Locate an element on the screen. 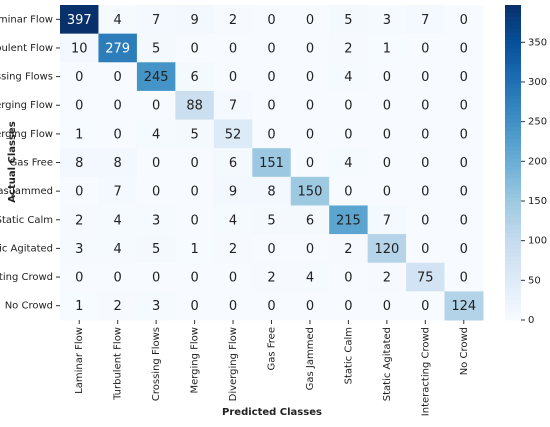 This screenshot has height=427, width=550. cell-value: 8 is located at coordinates (79, 163).